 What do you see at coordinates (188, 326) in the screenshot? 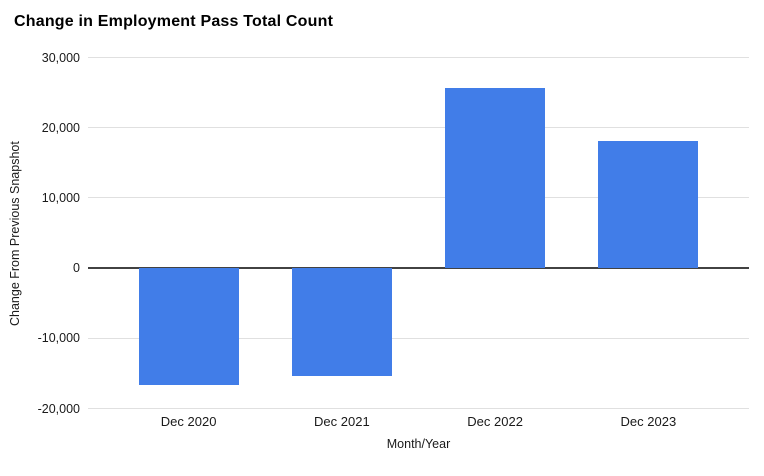
I see `bar-dec-2020` at bounding box center [188, 326].